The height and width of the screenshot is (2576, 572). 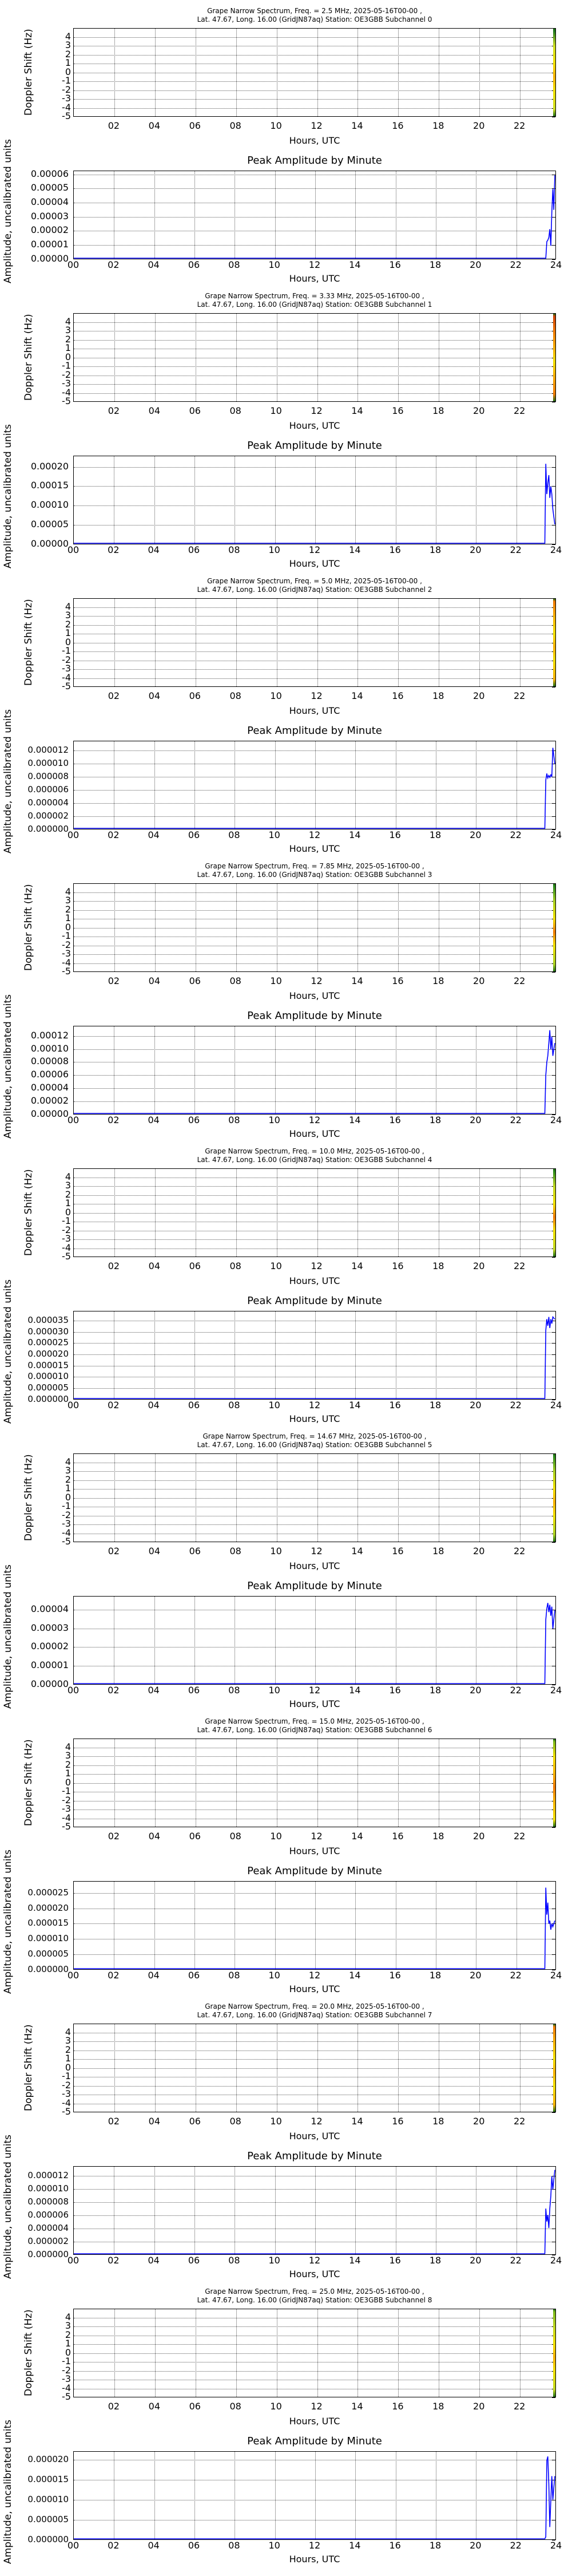 What do you see at coordinates (49, 1048) in the screenshot?
I see `y-tick-label: 0.00010` at bounding box center [49, 1048].